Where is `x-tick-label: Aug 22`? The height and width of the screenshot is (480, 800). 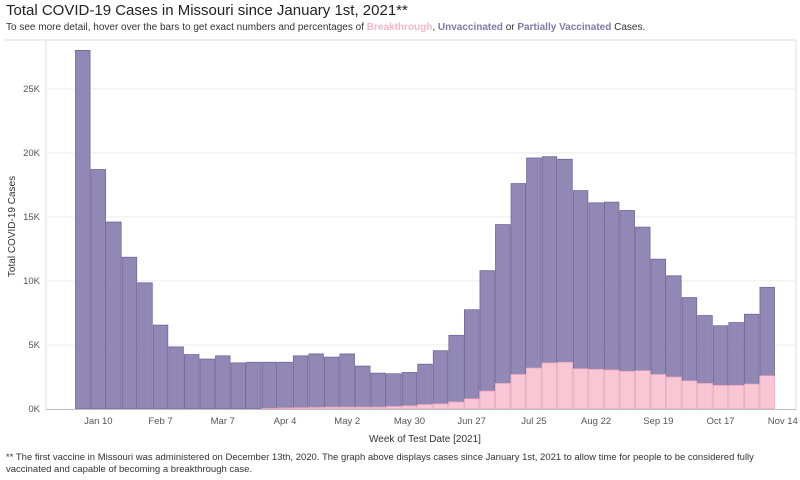 x-tick-label: Aug 22 is located at coordinates (596, 421).